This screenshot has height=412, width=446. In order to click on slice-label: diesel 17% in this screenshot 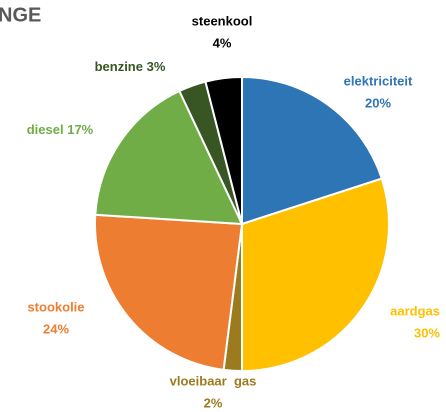, I will do `click(60, 129)`.